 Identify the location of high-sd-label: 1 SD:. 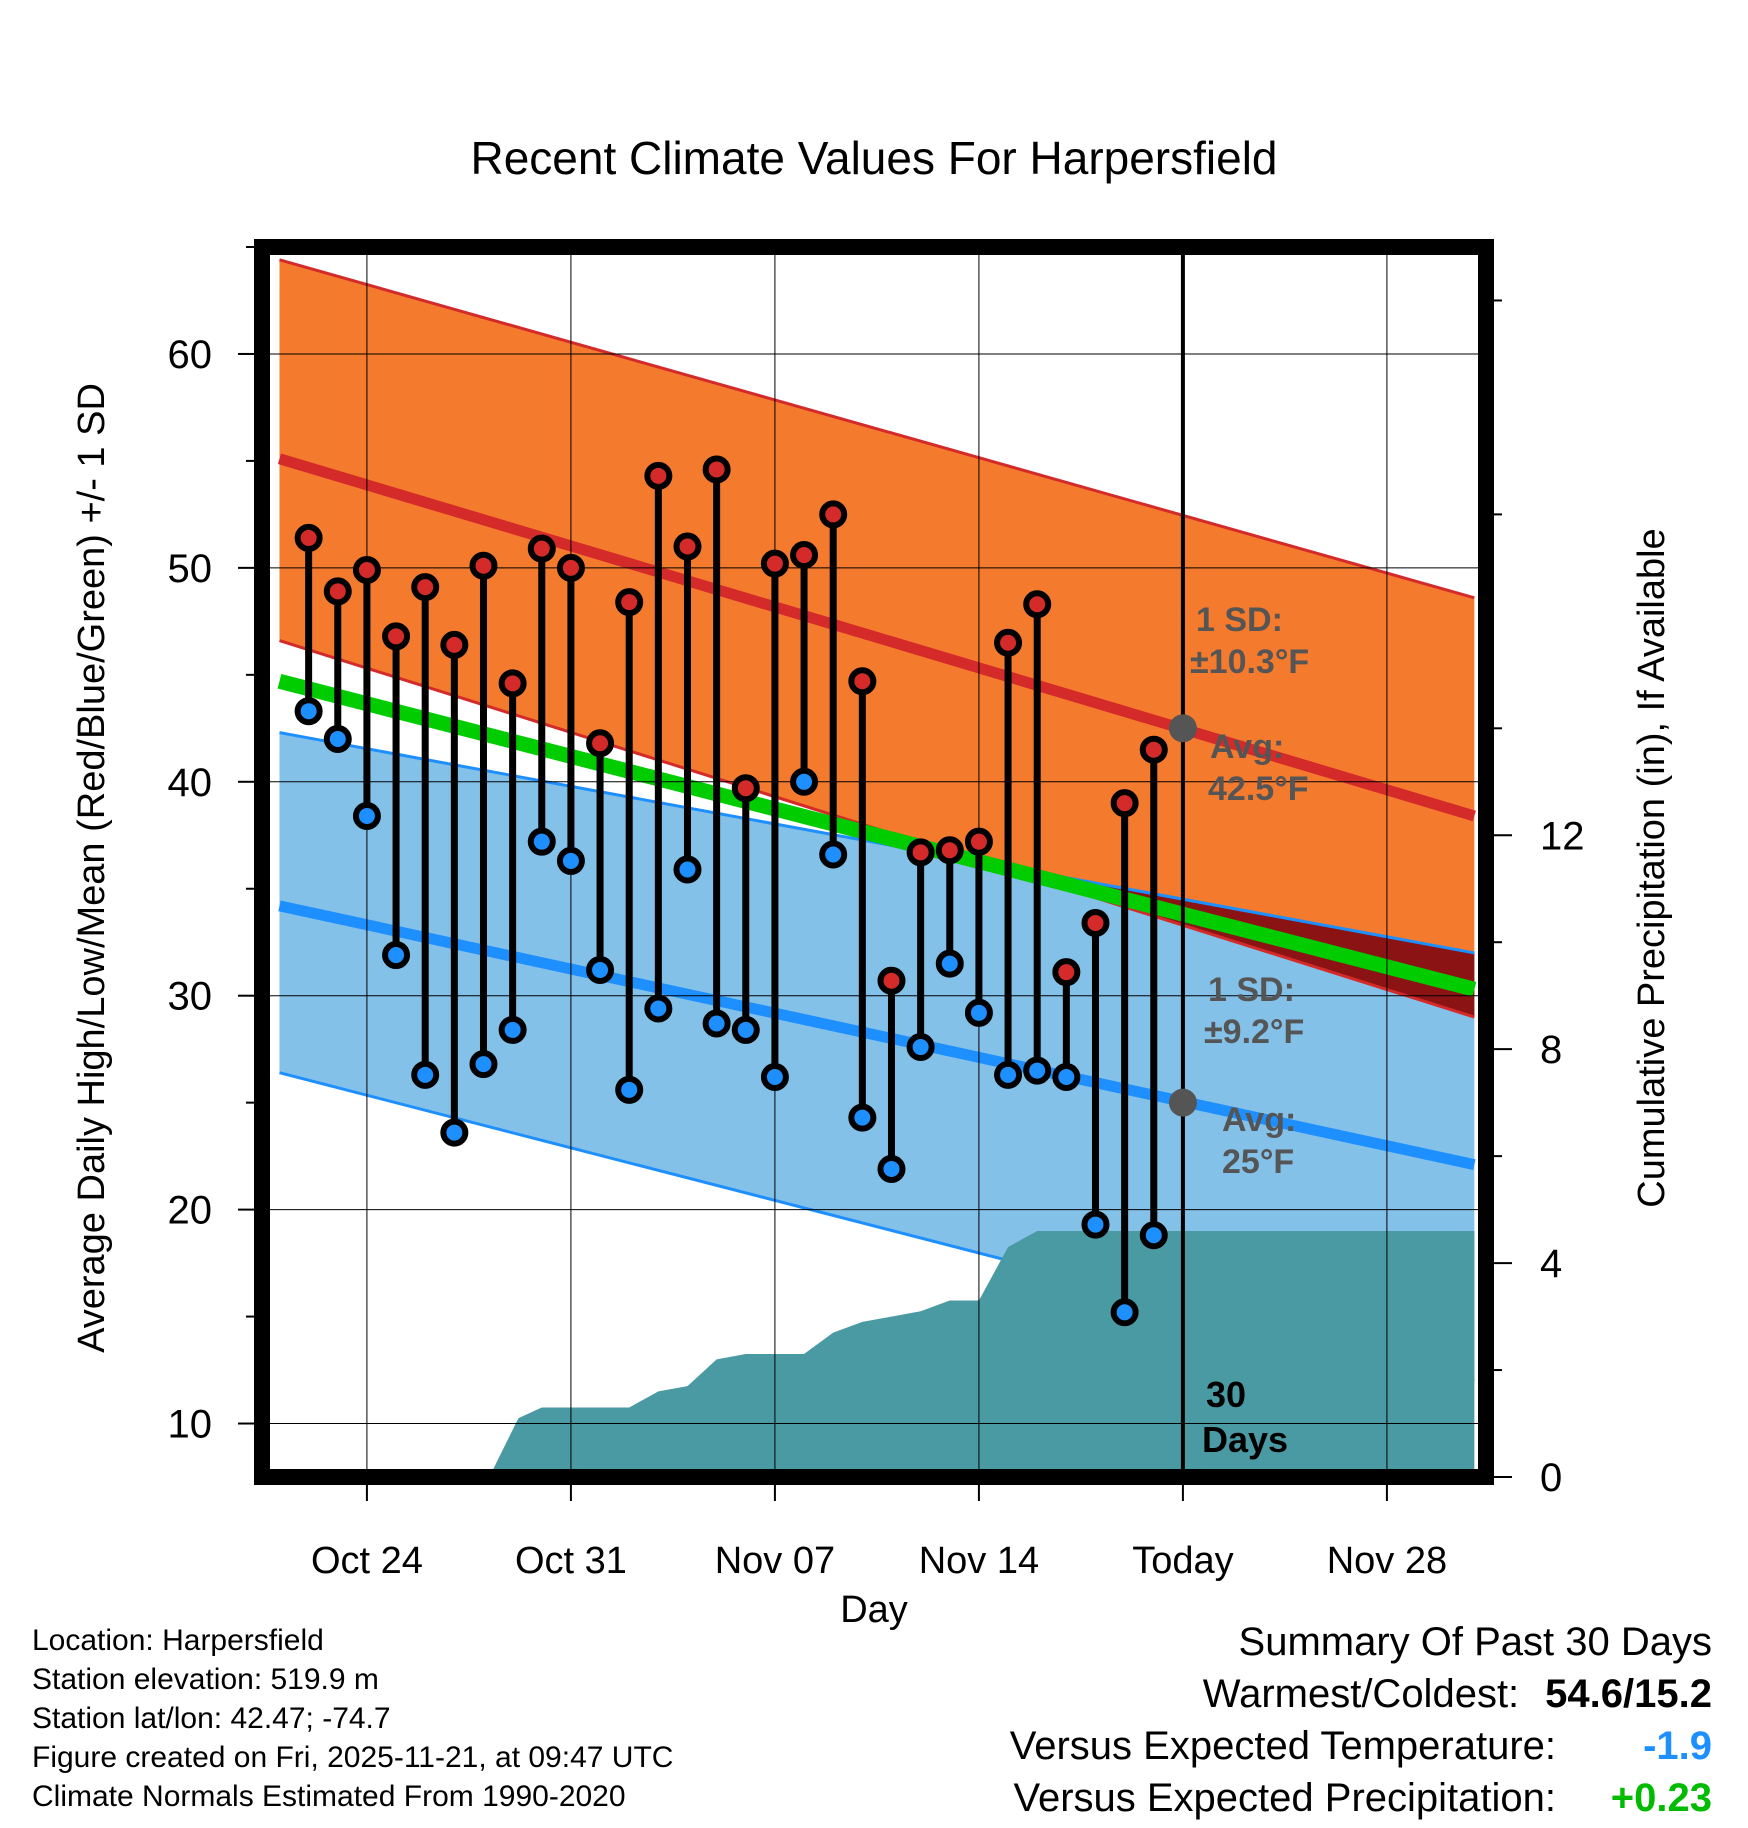
(1239, 620).